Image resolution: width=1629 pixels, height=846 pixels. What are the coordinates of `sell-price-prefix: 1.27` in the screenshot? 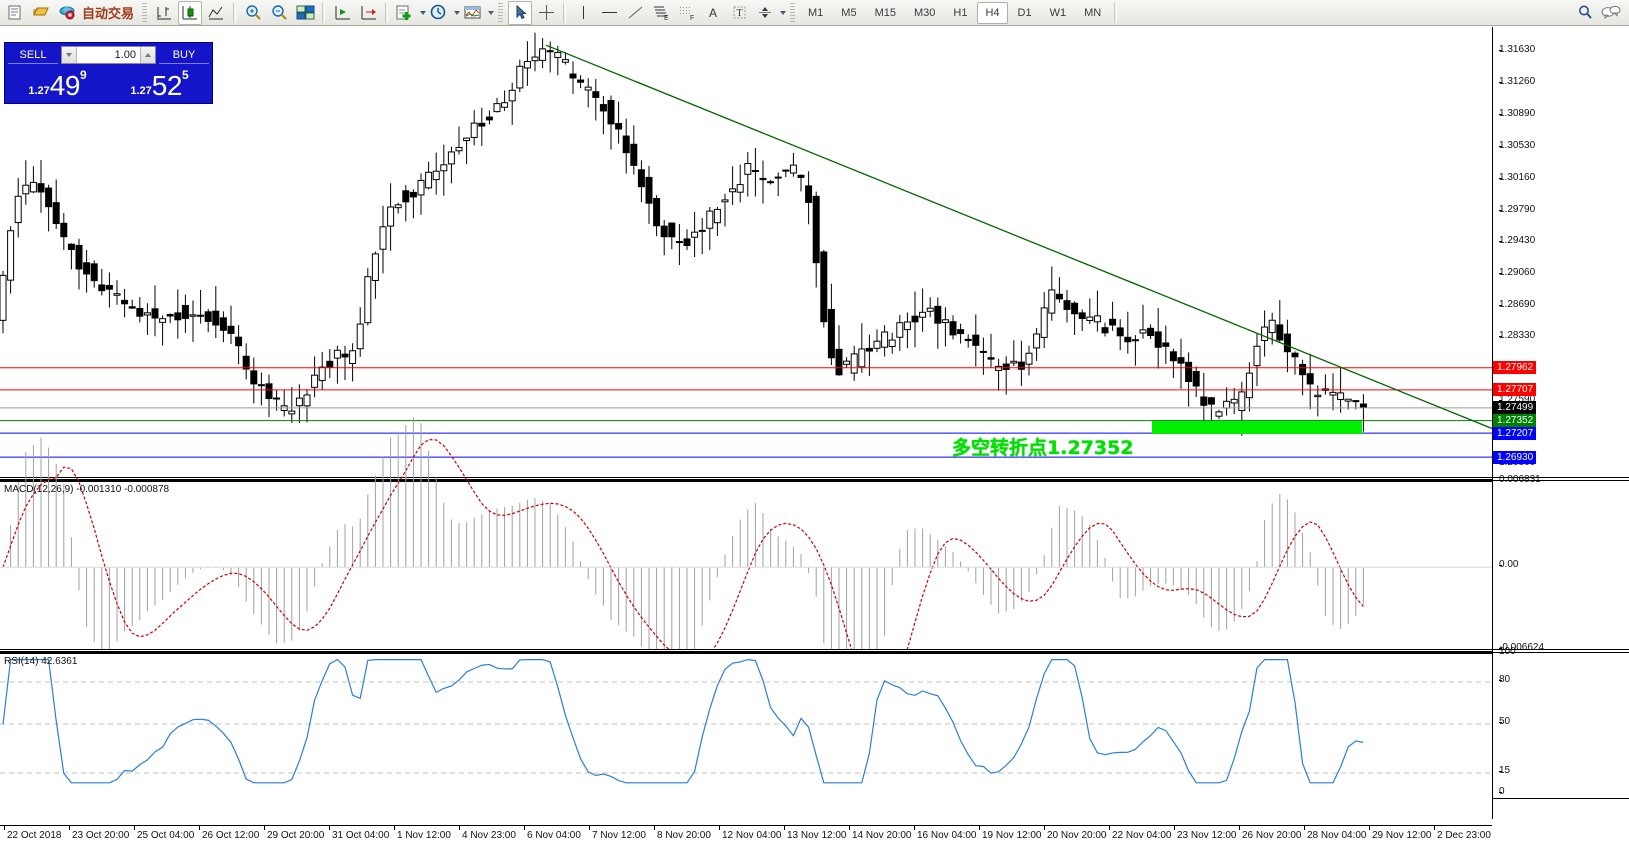 It's located at (39, 91).